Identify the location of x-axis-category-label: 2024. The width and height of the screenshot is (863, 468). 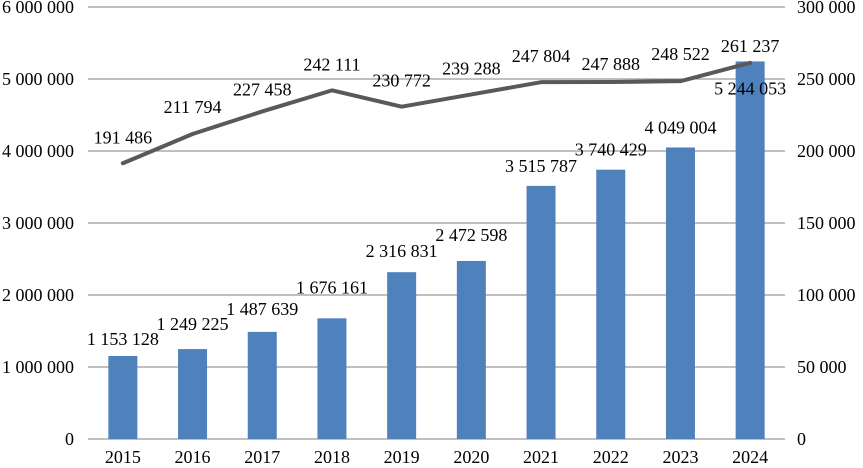
(750, 457).